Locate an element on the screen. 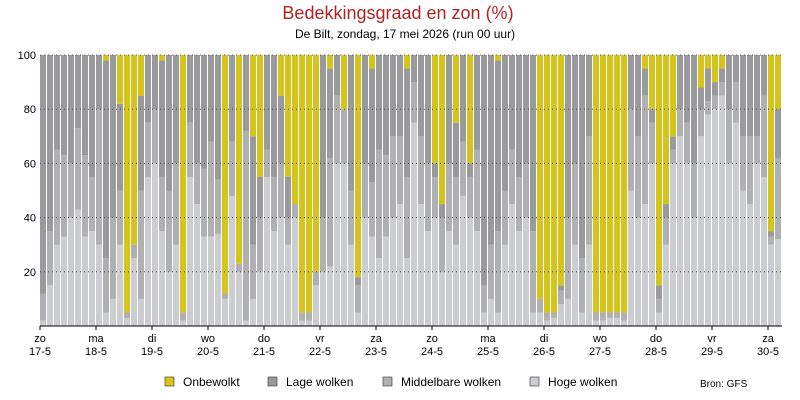 Image resolution: width=800 pixels, height=400 pixels. y-tick-label: 40 is located at coordinates (30, 219).